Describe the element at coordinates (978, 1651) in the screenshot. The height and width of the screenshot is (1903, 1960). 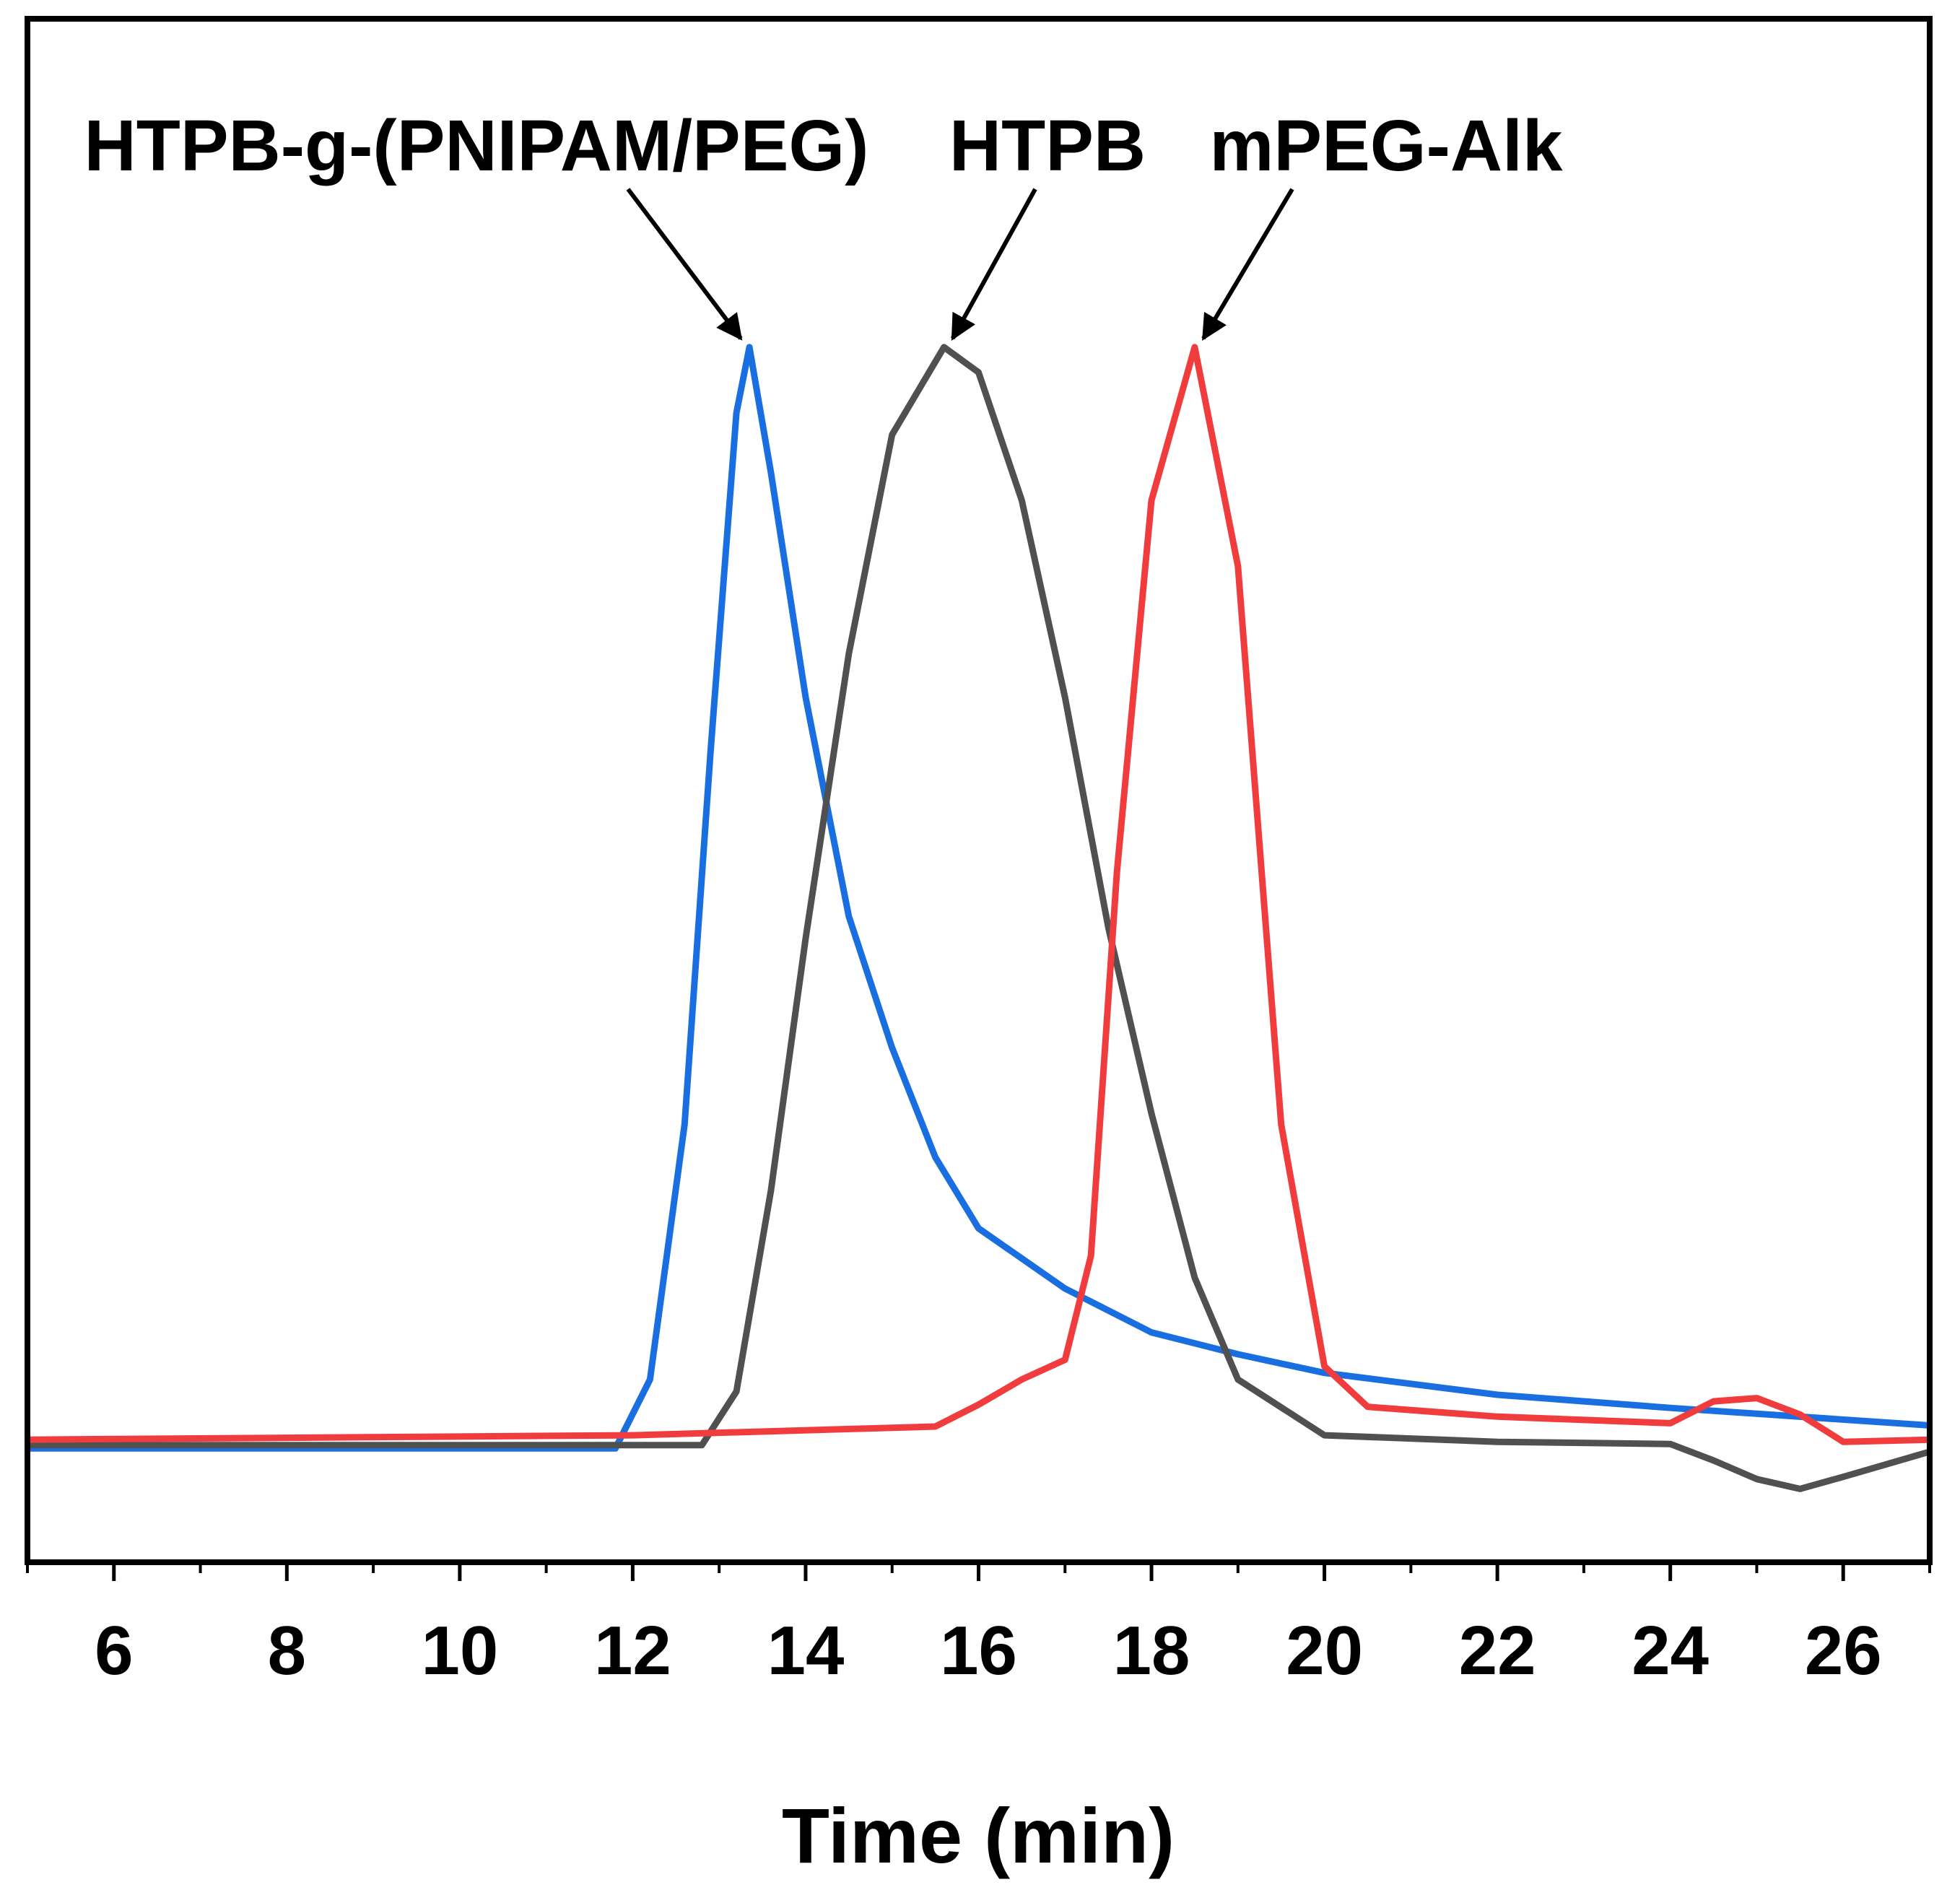
I see `x-tick-label: 16` at that location.